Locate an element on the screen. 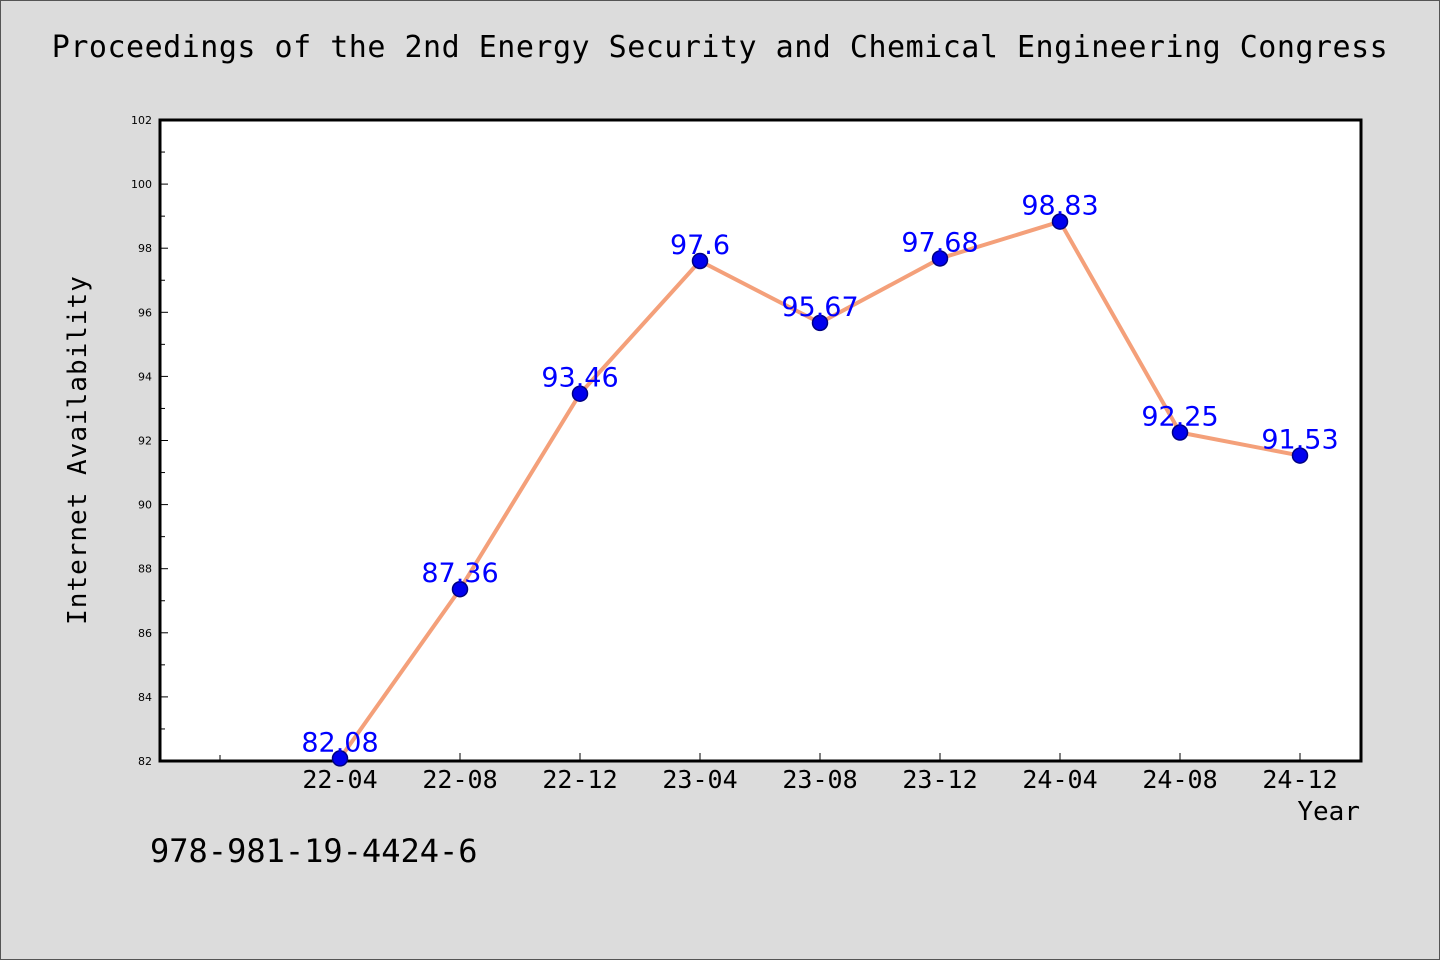 This screenshot has height=960, width=1440. y-tick-label: 96 is located at coordinates (145, 312).